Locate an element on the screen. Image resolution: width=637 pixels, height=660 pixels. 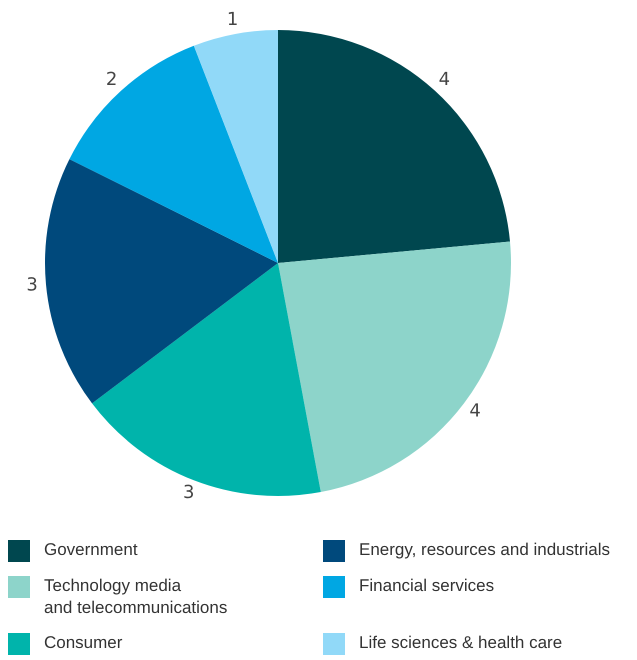
legend-label: Government is located at coordinates (91, 550).